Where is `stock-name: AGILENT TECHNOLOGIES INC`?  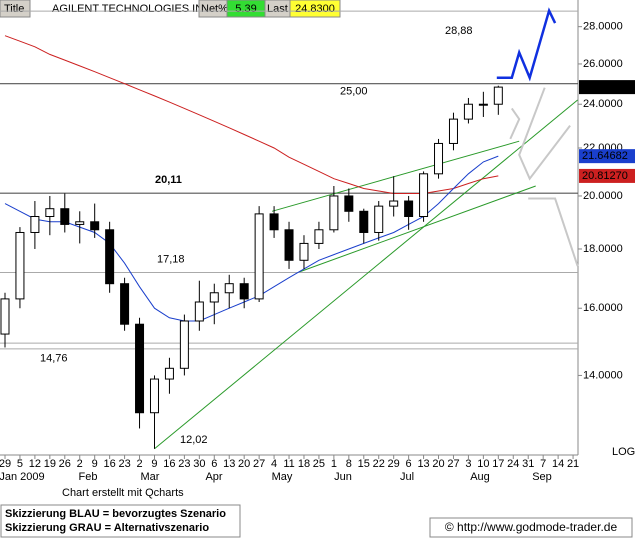 stock-name: AGILENT TECHNOLOGIES INC is located at coordinates (131, 9).